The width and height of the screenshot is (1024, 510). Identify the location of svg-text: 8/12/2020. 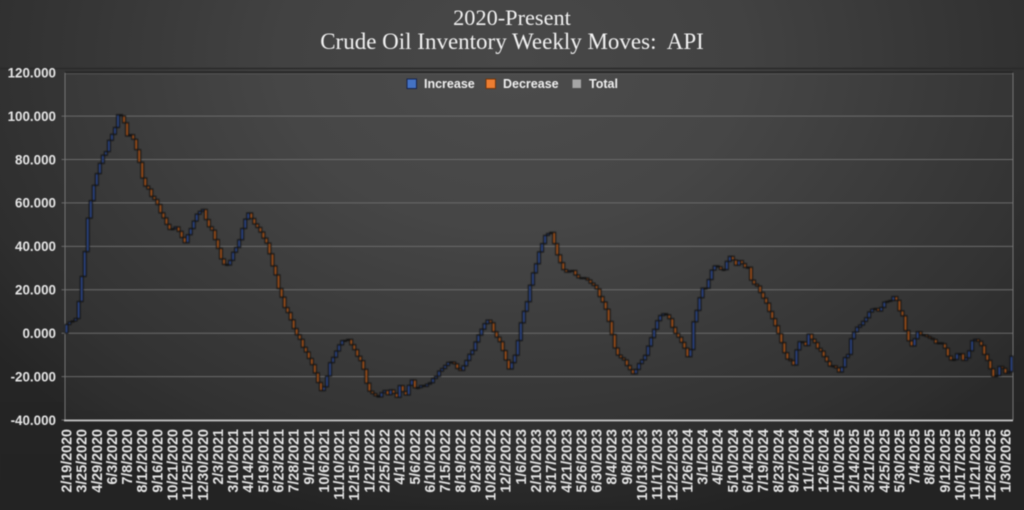
(143, 461).